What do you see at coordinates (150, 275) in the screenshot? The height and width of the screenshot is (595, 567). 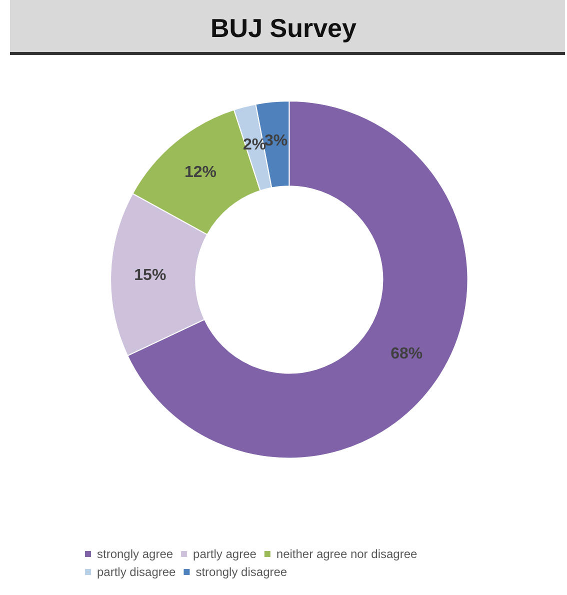 I see `data-label: 15%` at bounding box center [150, 275].